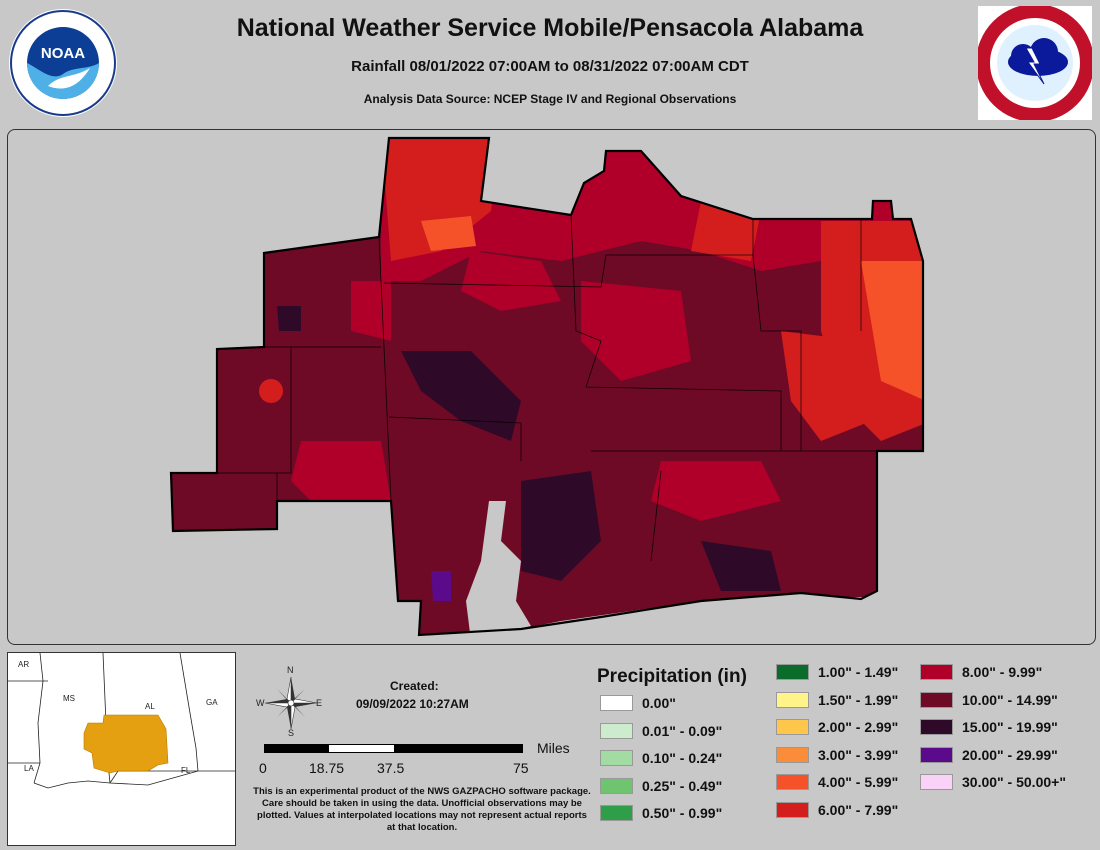  I want to click on nws-logo, so click(1035, 63).